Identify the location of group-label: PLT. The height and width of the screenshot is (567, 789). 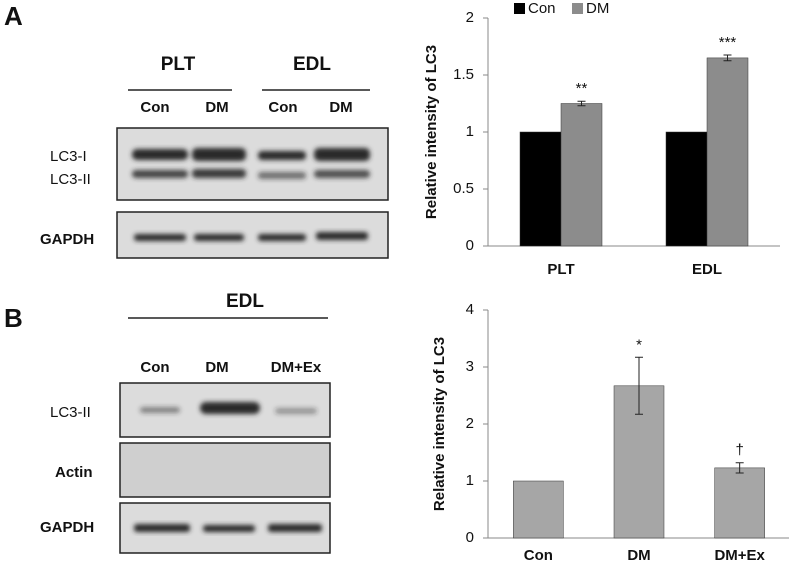
(178, 64).